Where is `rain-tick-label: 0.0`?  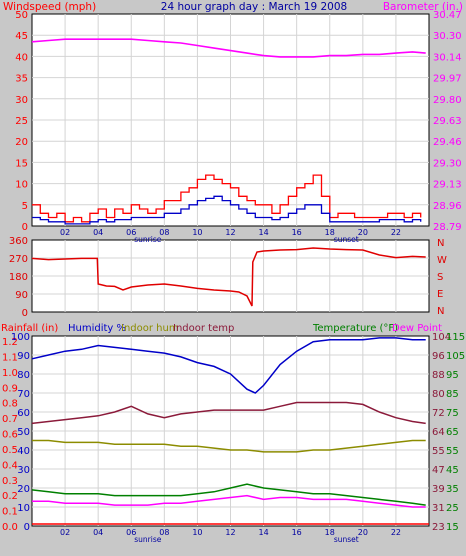 rain-tick-label: 0.0 is located at coordinates (10, 527).